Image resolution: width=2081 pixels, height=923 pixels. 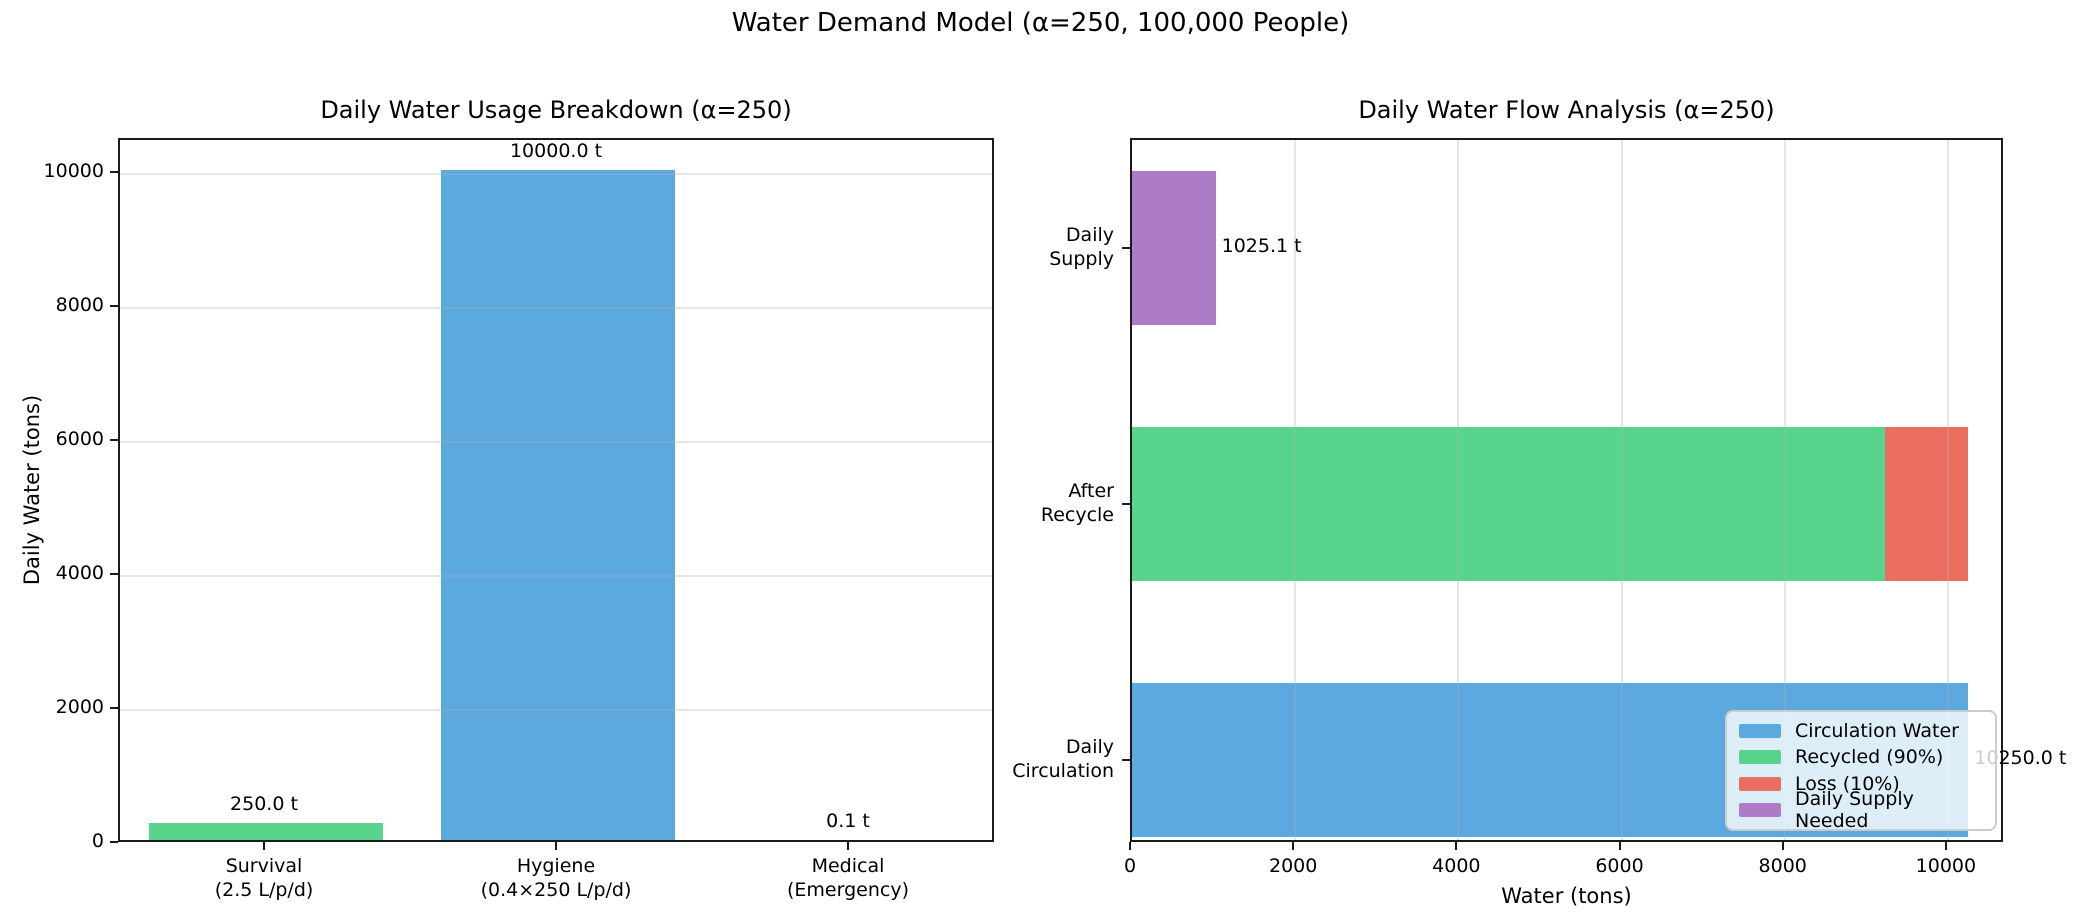 What do you see at coordinates (848, 820) in the screenshot?
I see `bar-value-label: 0.1 t` at bounding box center [848, 820].